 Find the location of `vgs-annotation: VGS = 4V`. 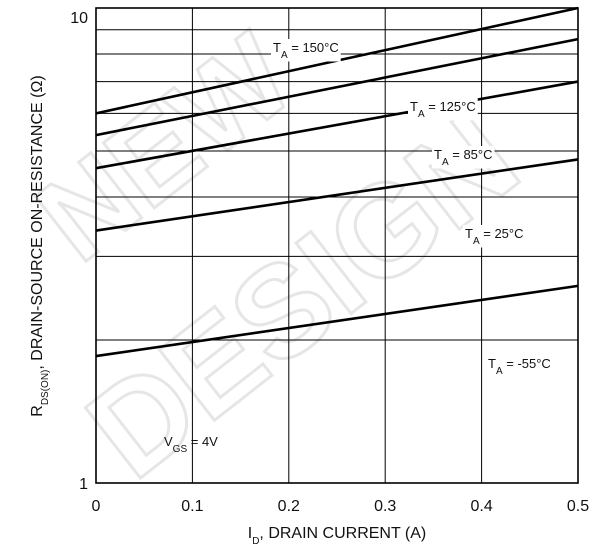

vgs-annotation: VGS = 4V is located at coordinates (191, 444).